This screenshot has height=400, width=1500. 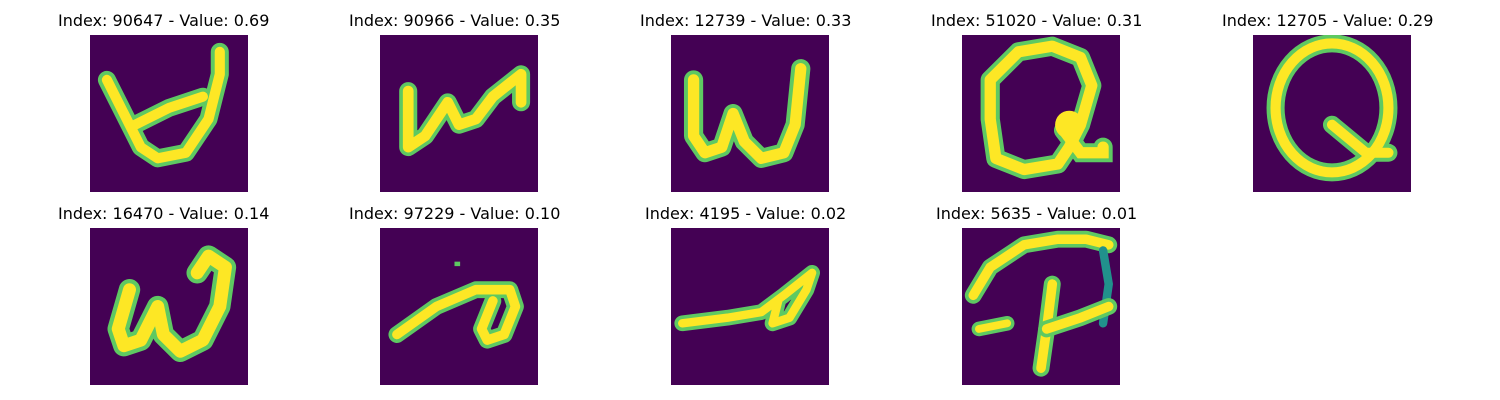 What do you see at coordinates (455, 20) in the screenshot?
I see `panel-title: Index: 90966 - Value: 0.35` at bounding box center [455, 20].